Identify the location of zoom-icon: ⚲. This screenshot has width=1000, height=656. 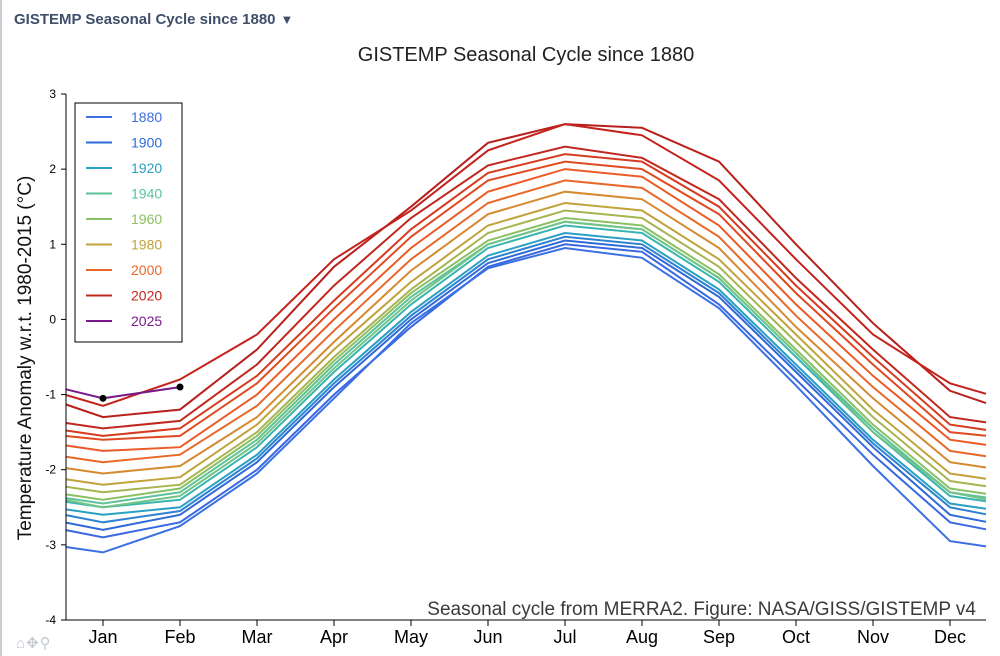
(45, 643).